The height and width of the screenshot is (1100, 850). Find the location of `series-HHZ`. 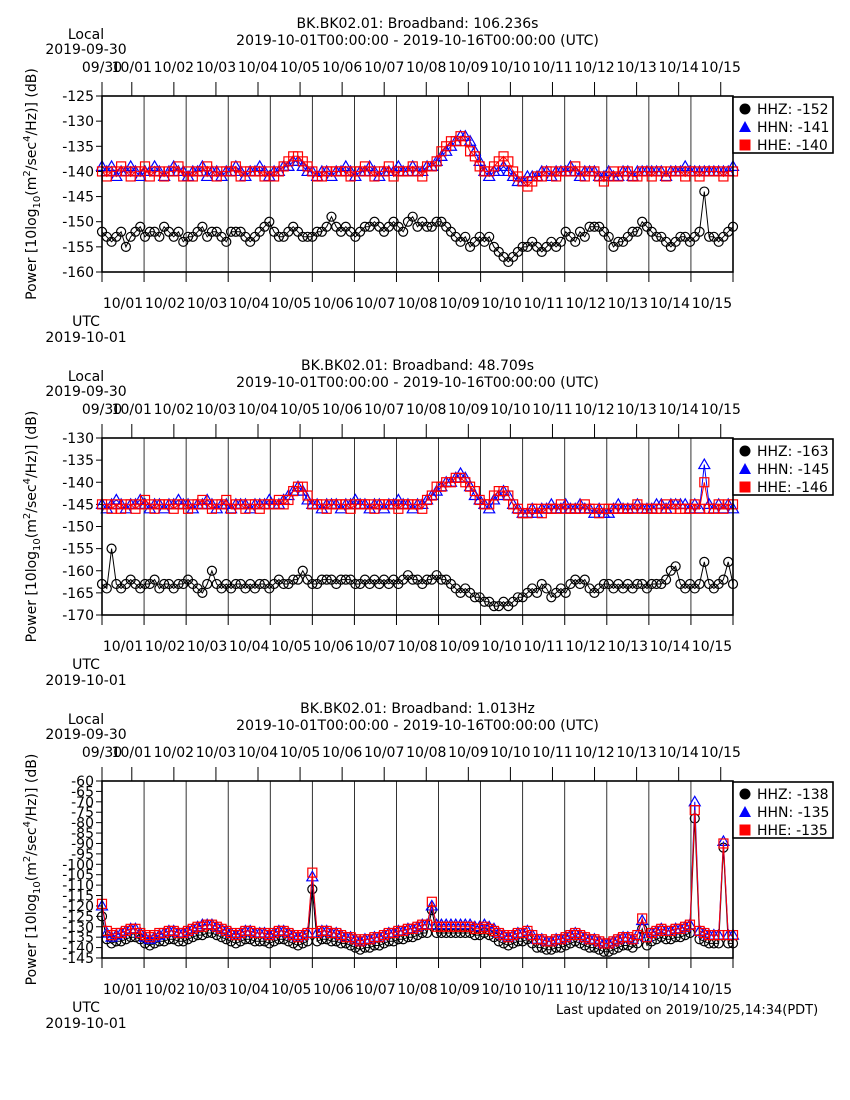

series-HHZ is located at coordinates (417, 577).